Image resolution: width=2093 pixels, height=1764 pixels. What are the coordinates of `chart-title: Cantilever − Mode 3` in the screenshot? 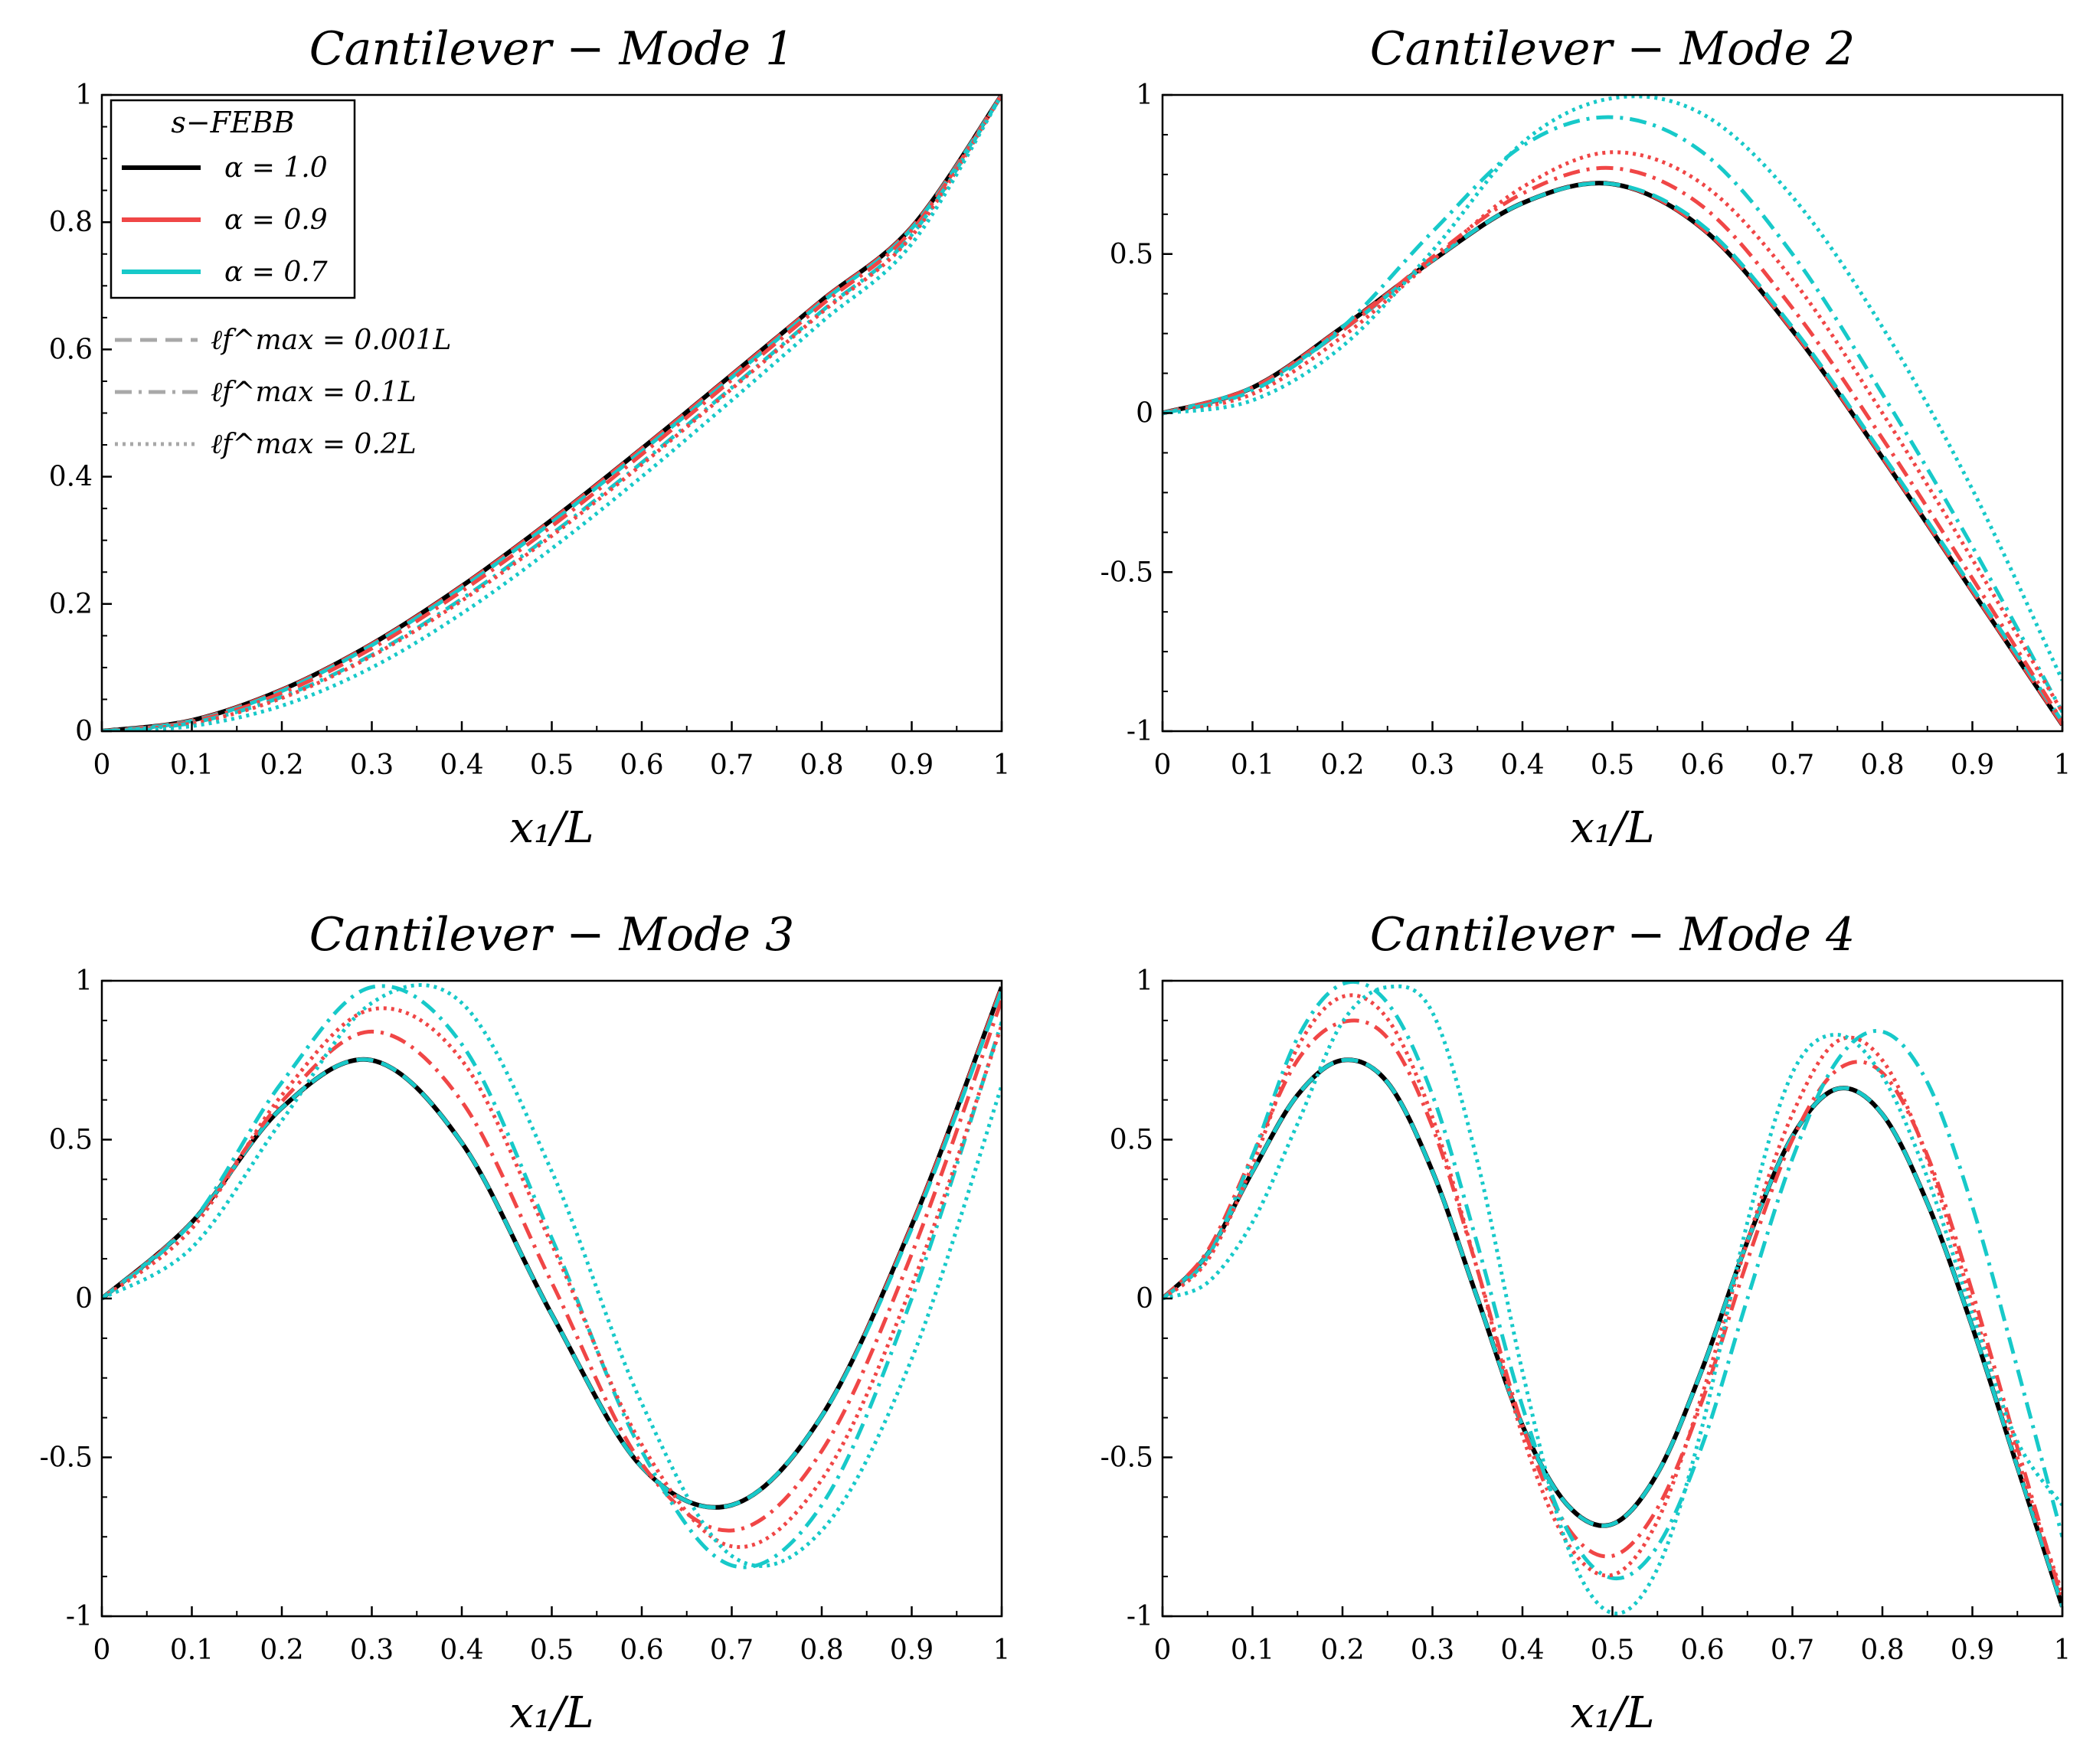 It's located at (552, 935).